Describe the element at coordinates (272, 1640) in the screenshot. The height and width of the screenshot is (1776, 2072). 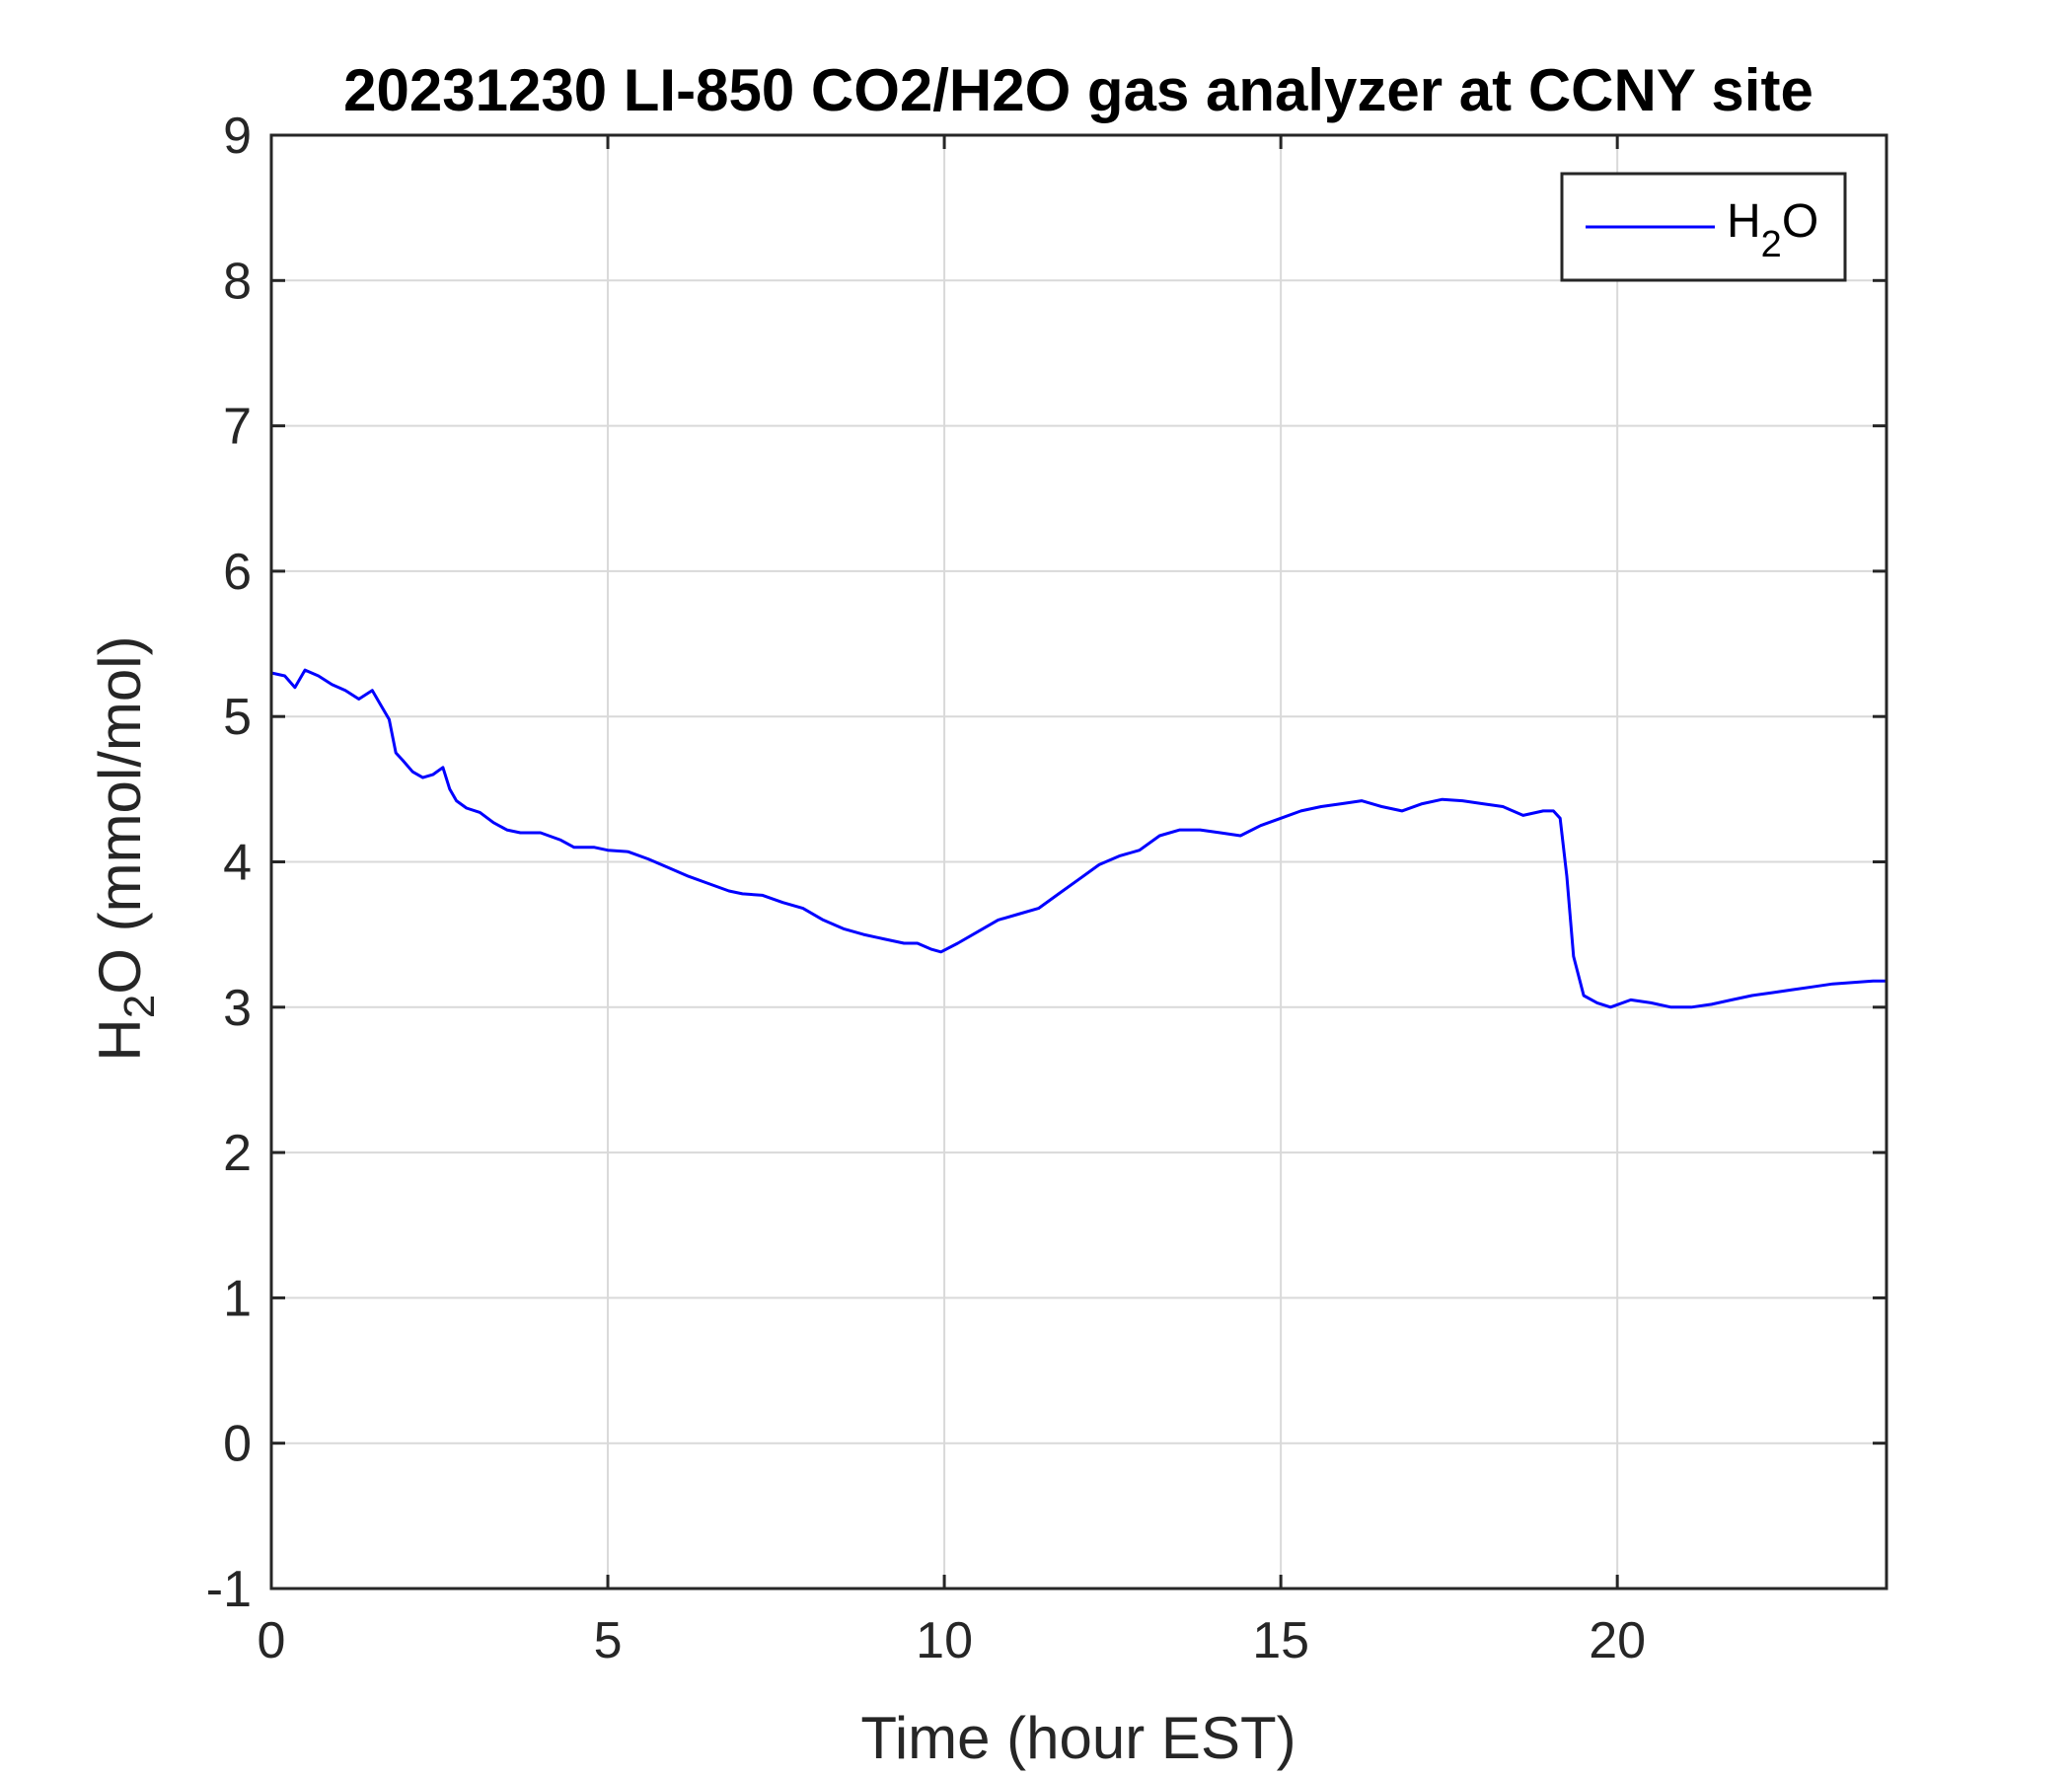
I see `x-tick-label: 0` at that location.